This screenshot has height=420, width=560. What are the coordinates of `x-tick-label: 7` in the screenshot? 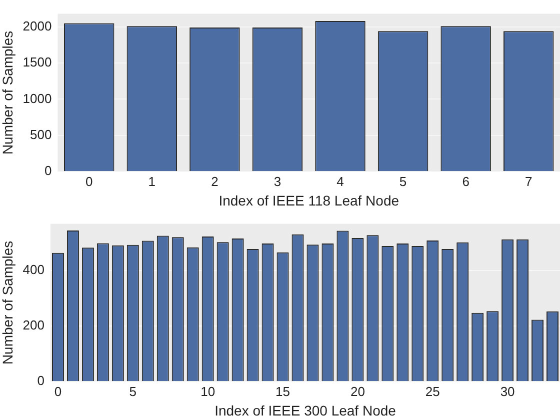 It's located at (528, 181).